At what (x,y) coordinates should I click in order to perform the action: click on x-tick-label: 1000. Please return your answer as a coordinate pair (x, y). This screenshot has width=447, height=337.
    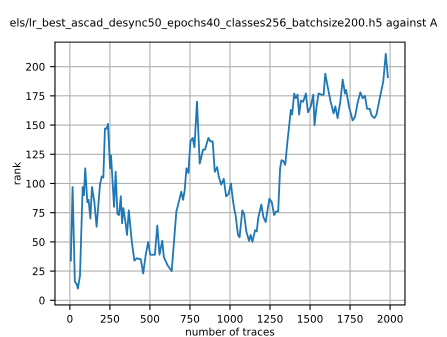
    Looking at the image, I should click on (230, 318).